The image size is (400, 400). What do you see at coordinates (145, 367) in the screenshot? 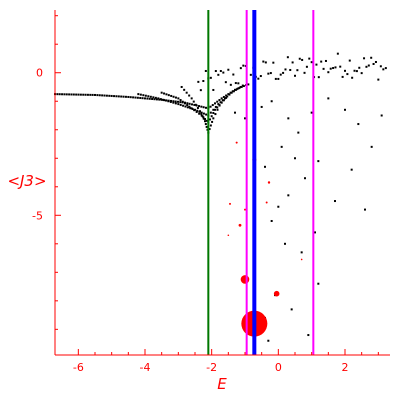
I see `x-tick-label: -4` at bounding box center [145, 367].